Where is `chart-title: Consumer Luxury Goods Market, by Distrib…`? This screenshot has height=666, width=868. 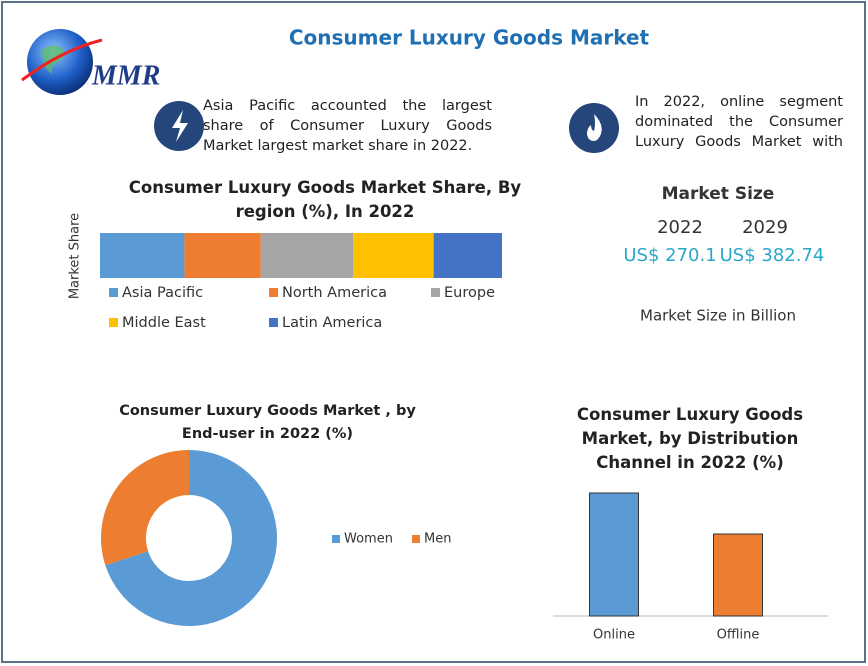
chart-title: Consumer Luxury Goods Market, by Distrib… is located at coordinates (690, 438).